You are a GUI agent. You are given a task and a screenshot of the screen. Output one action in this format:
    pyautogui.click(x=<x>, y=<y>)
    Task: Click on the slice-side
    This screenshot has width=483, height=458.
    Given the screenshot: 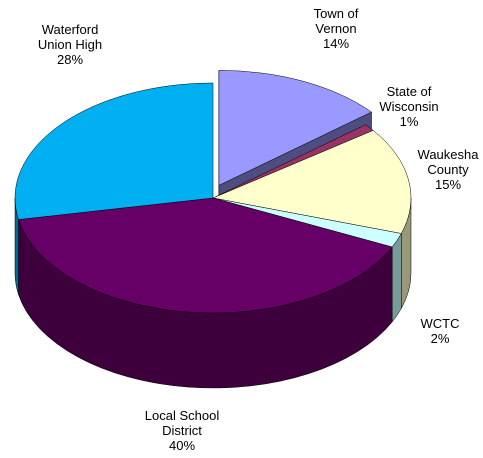 What is the action you would take?
    pyautogui.click(x=396, y=277)
    